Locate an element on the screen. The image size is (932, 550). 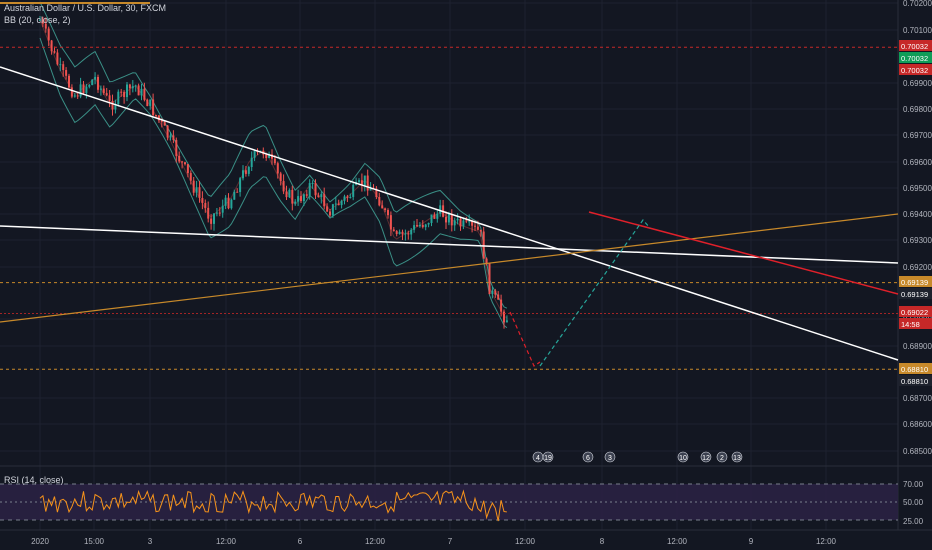
time-tick: 2020 is located at coordinates (40, 541).